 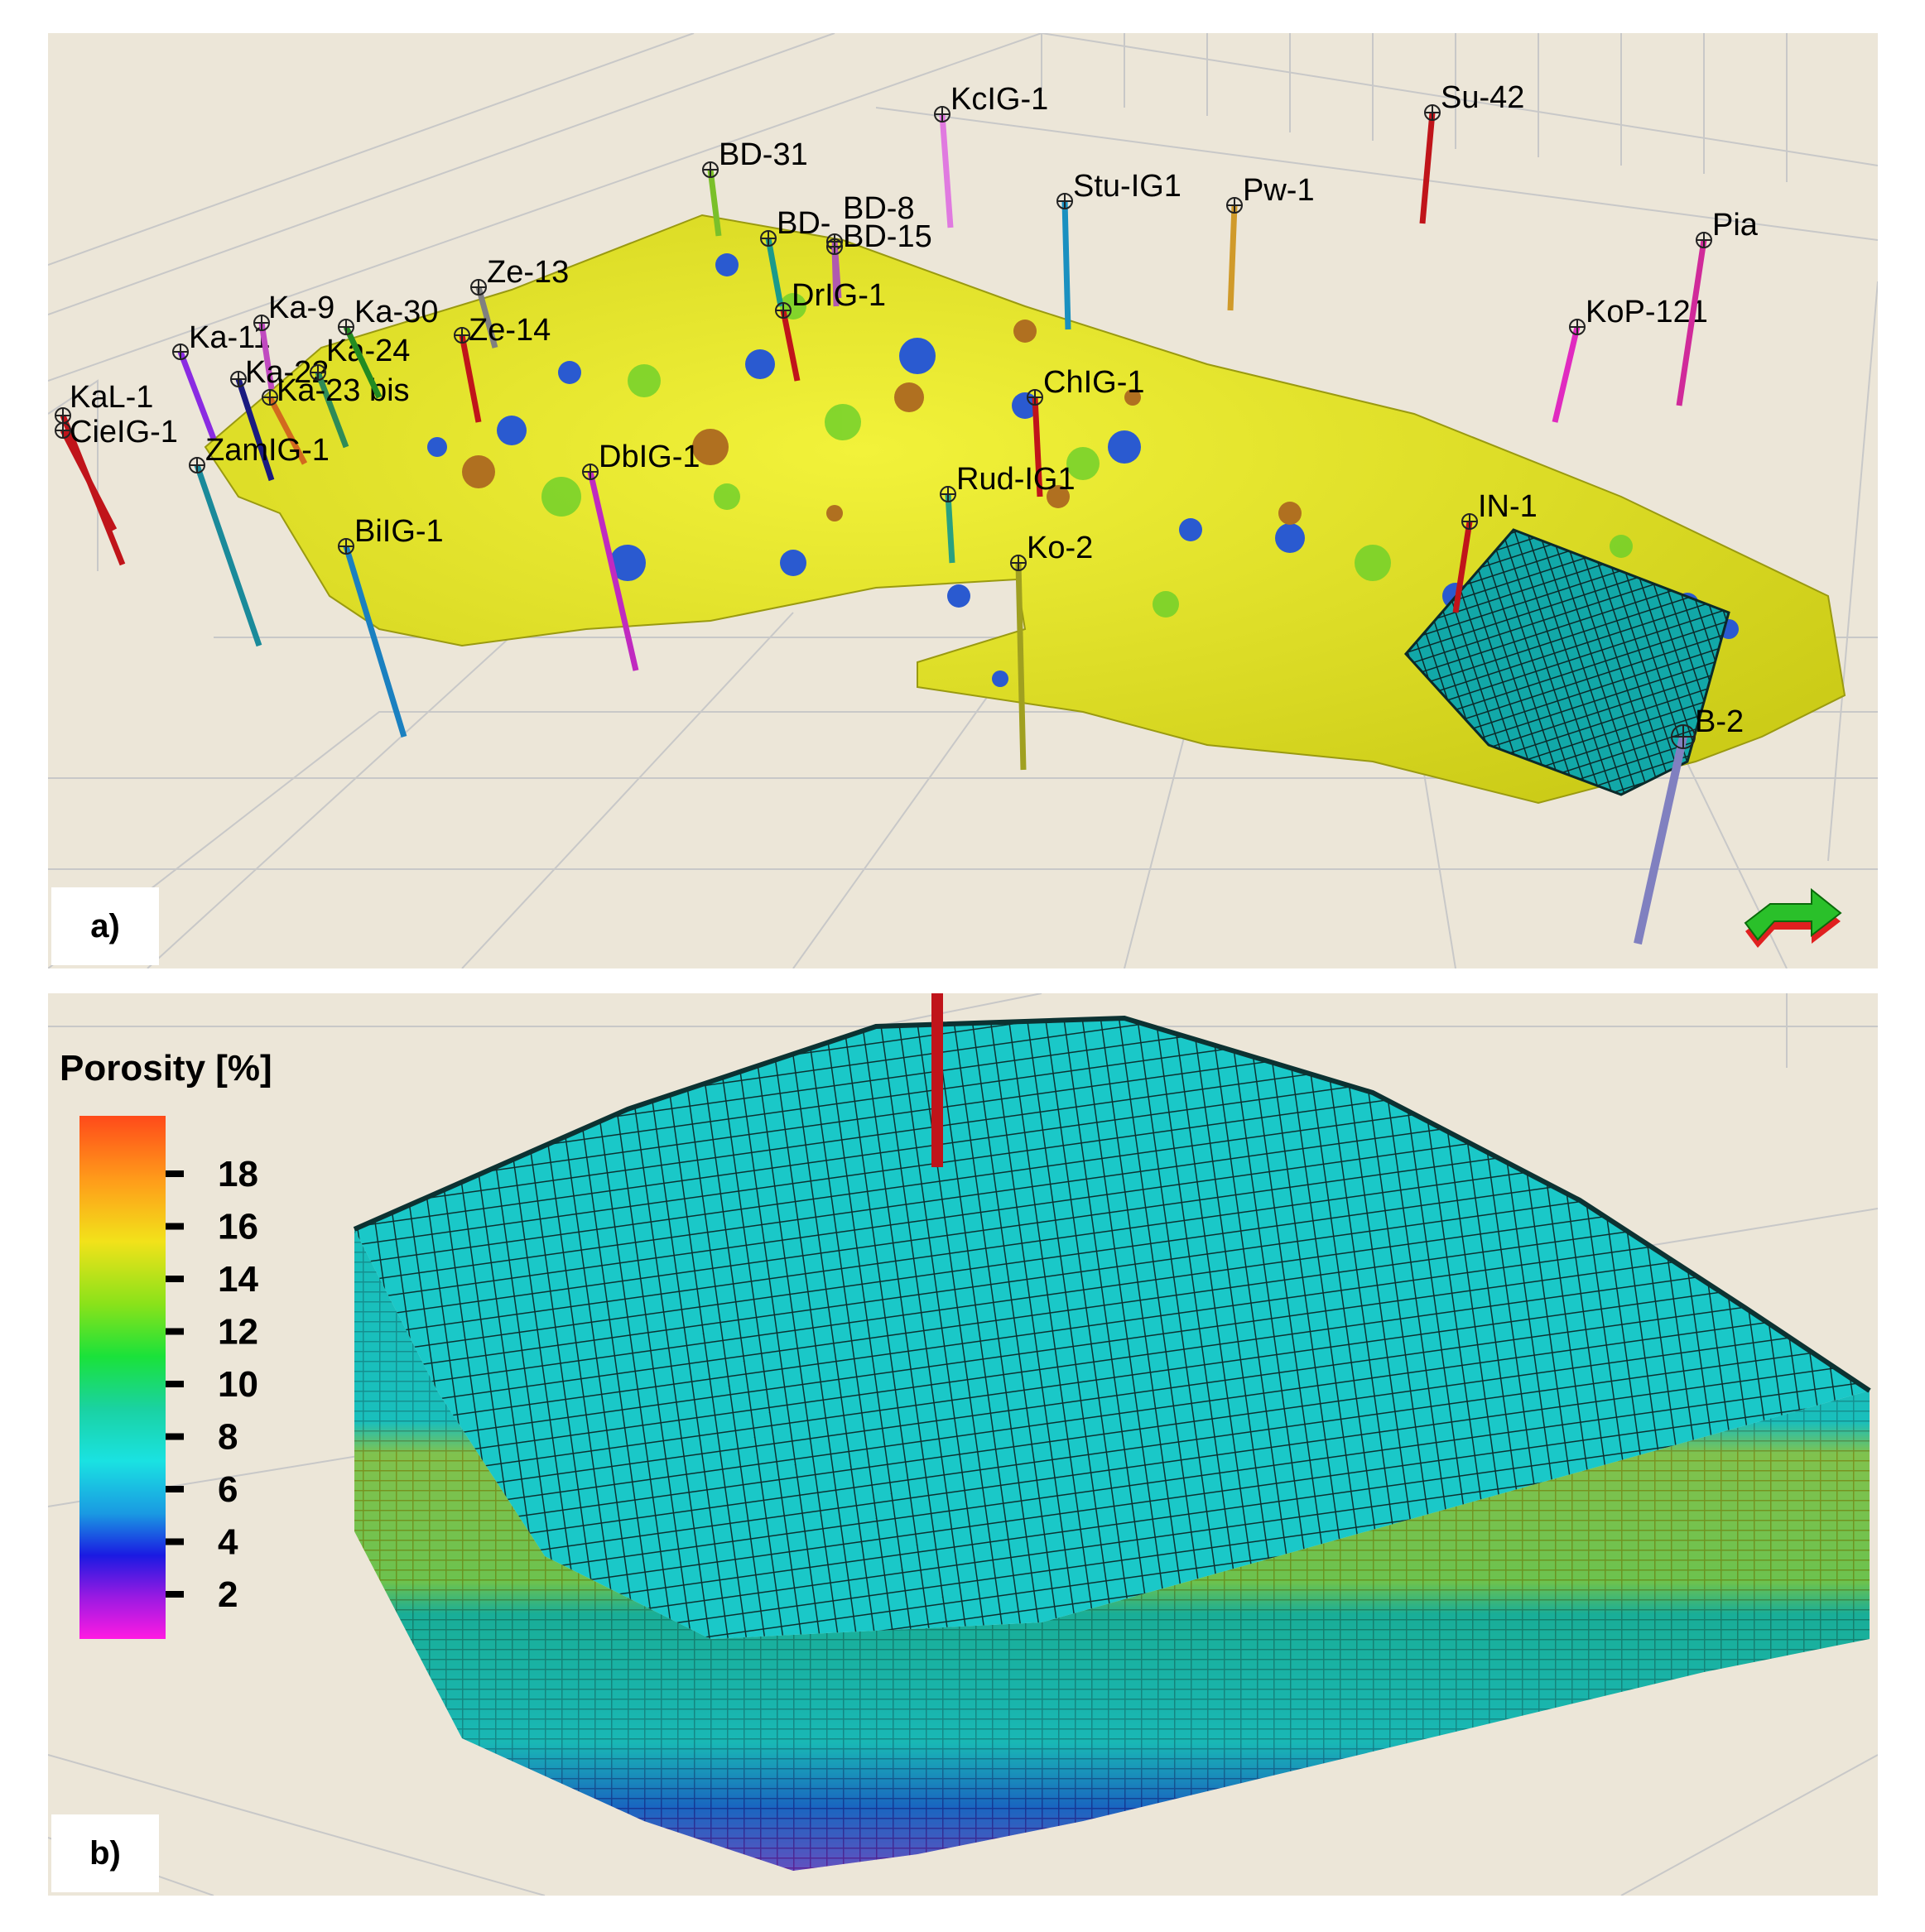 I want to click on well: Ka-11, so click(x=222, y=380).